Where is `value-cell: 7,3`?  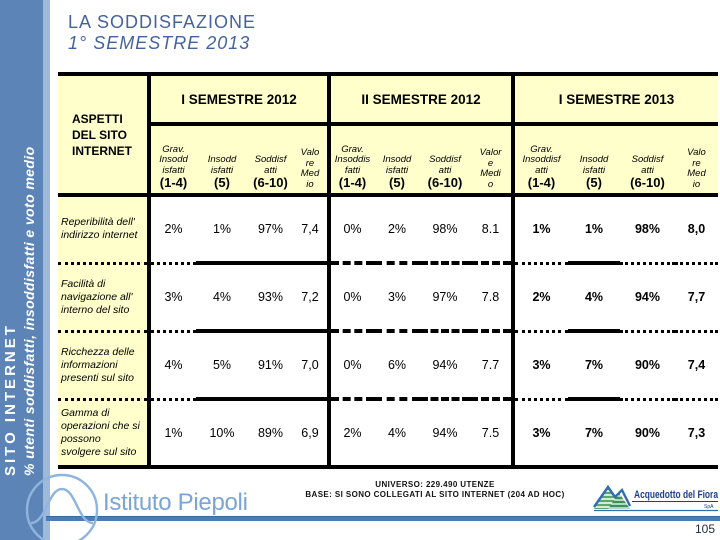
value-cell: 7,3 is located at coordinates (696, 434).